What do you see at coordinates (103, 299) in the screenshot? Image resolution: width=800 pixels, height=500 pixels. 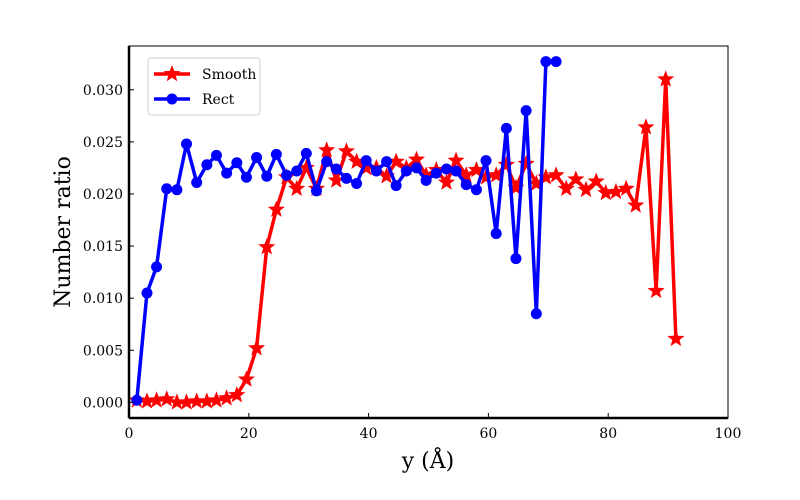 I see `y-tick-label: 0.010` at bounding box center [103, 299].